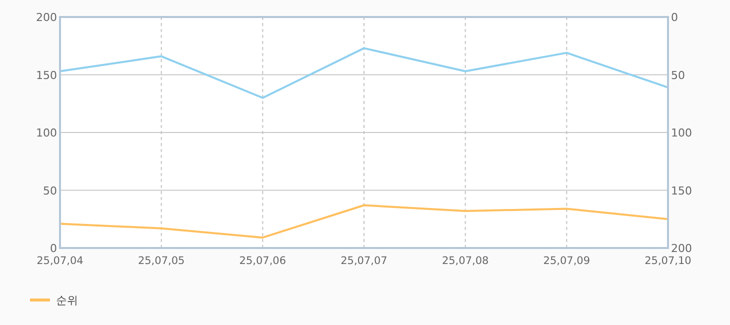 This screenshot has width=730, height=325. I want to click on x-tick-label: 25,07,08, so click(465, 261).